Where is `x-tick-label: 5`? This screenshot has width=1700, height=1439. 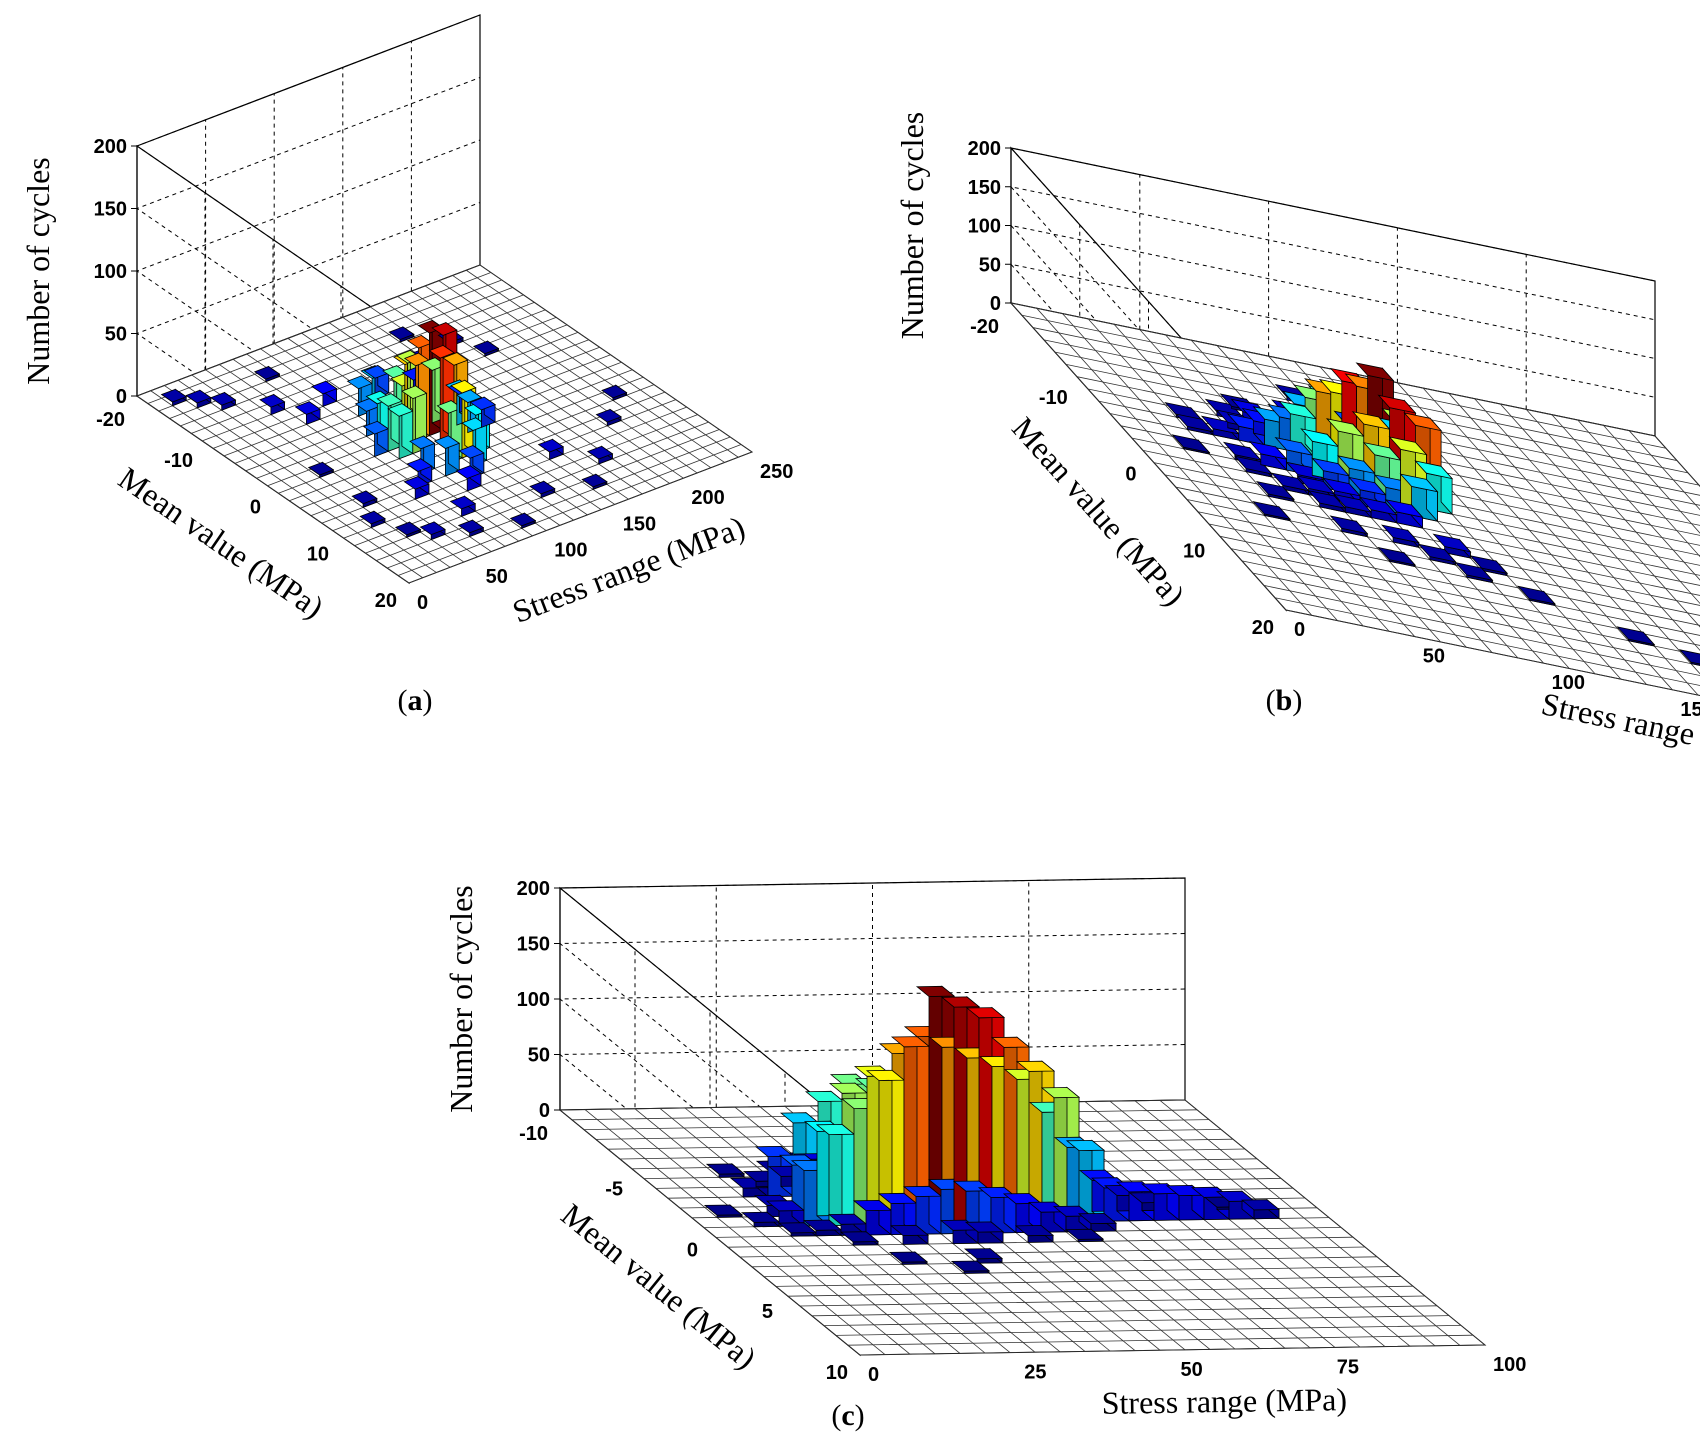
x-tick-label: 5 is located at coordinates (767, 1312).